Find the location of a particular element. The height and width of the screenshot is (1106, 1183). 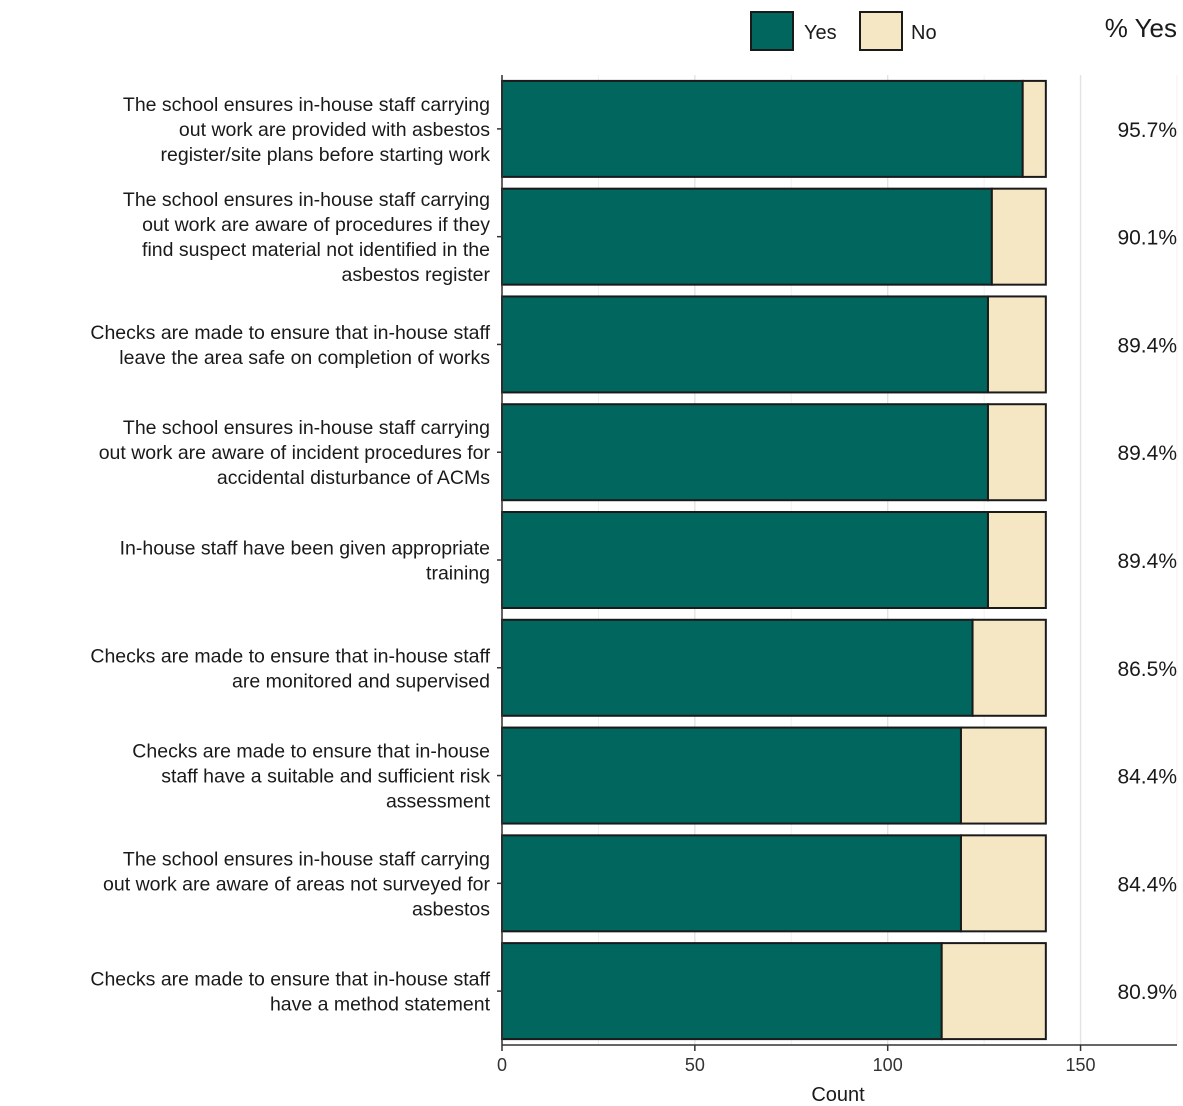

pct-yes-header: % Yes is located at coordinates (1141, 28).